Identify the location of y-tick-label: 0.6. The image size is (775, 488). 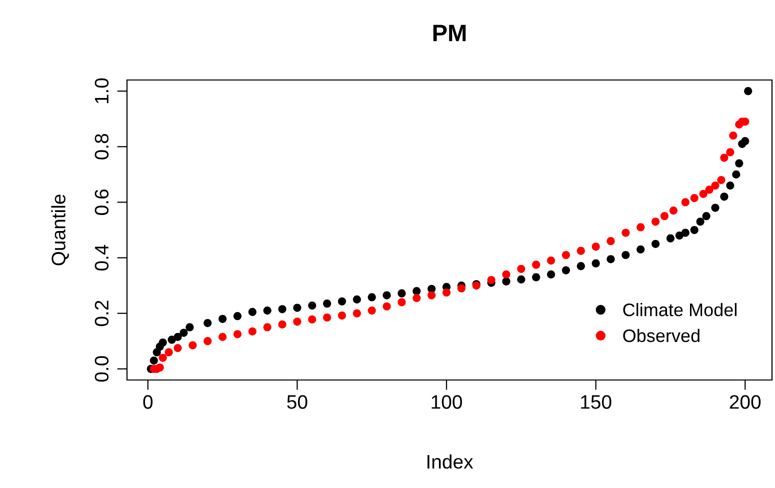
(101, 202).